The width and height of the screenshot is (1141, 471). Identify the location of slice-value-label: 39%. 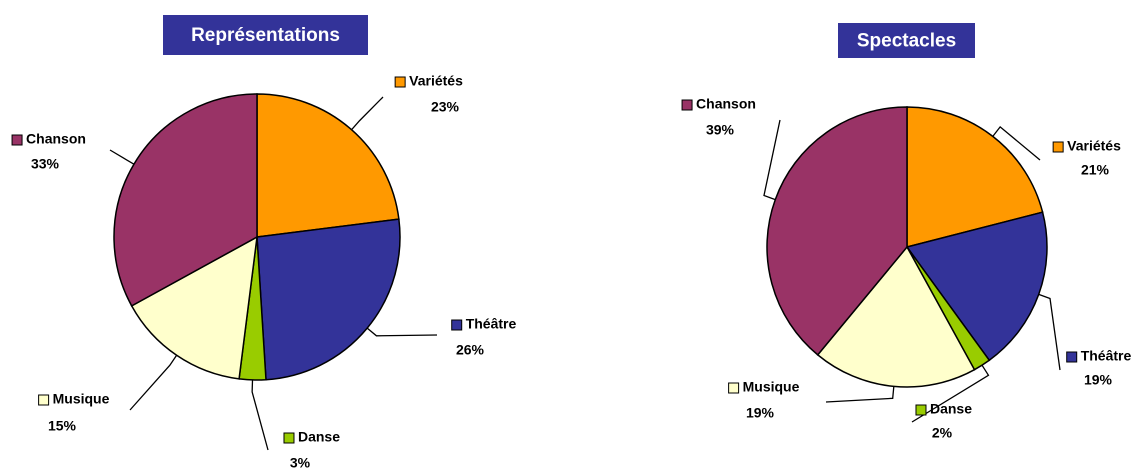
(720, 130).